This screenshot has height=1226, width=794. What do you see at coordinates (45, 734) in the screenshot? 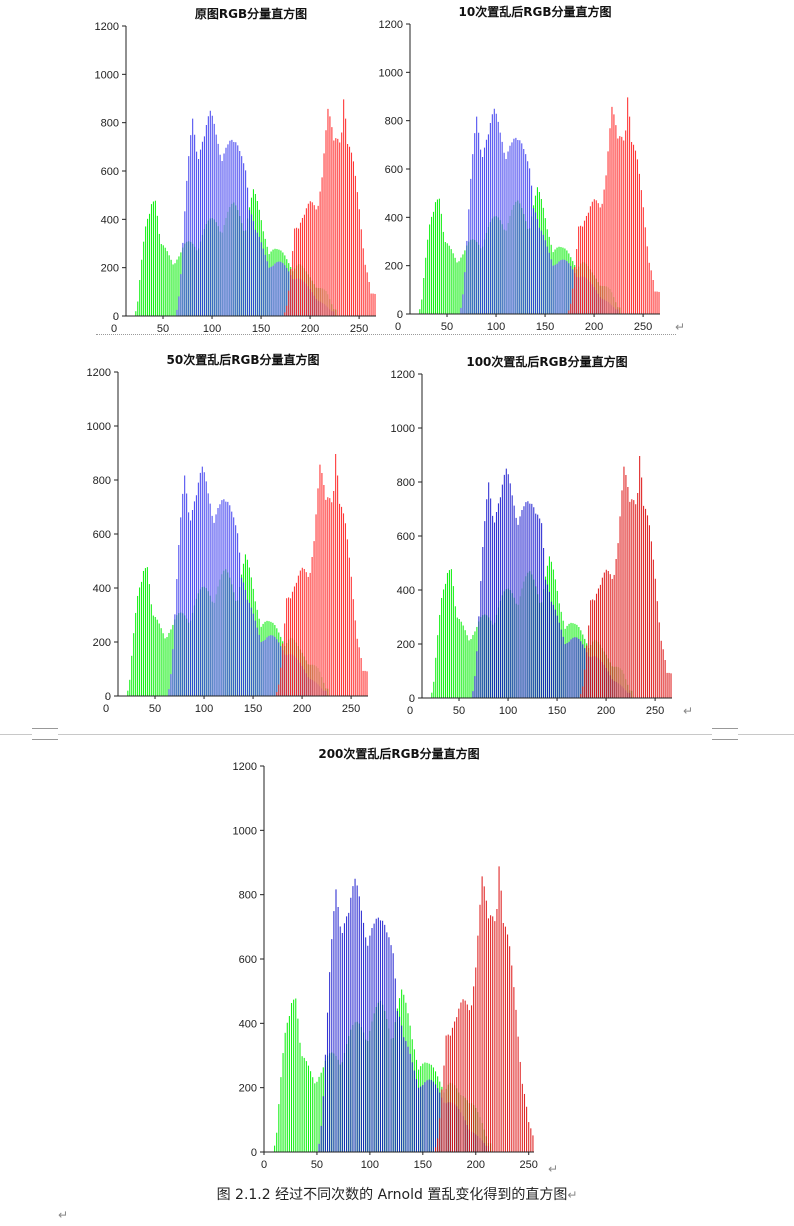
I see `page-break-left-marker` at bounding box center [45, 734].